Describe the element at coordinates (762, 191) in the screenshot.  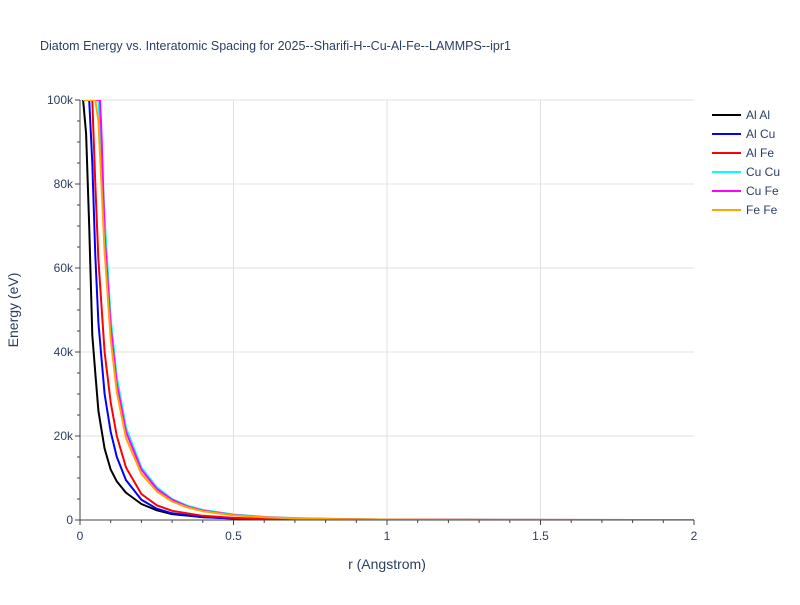
I see `legend-label: Cu Fe` at that location.